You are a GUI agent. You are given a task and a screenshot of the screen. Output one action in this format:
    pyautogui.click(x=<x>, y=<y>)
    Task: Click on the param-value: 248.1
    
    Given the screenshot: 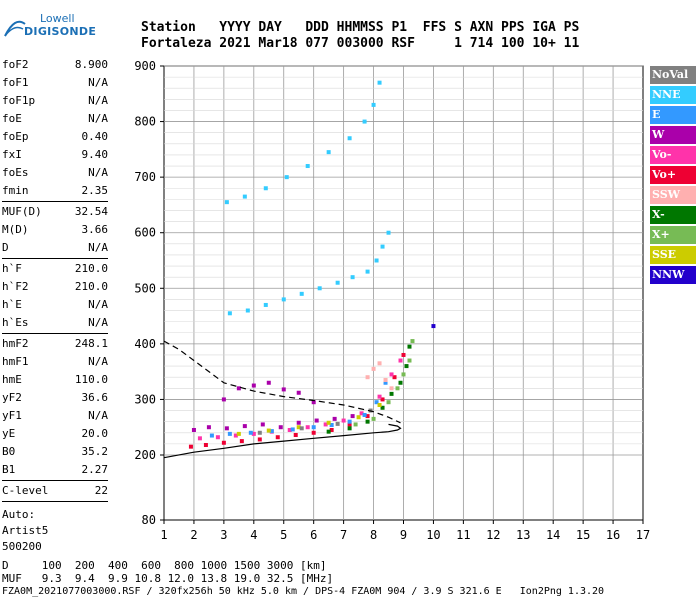 What is the action you would take?
    pyautogui.click(x=91, y=343)
    